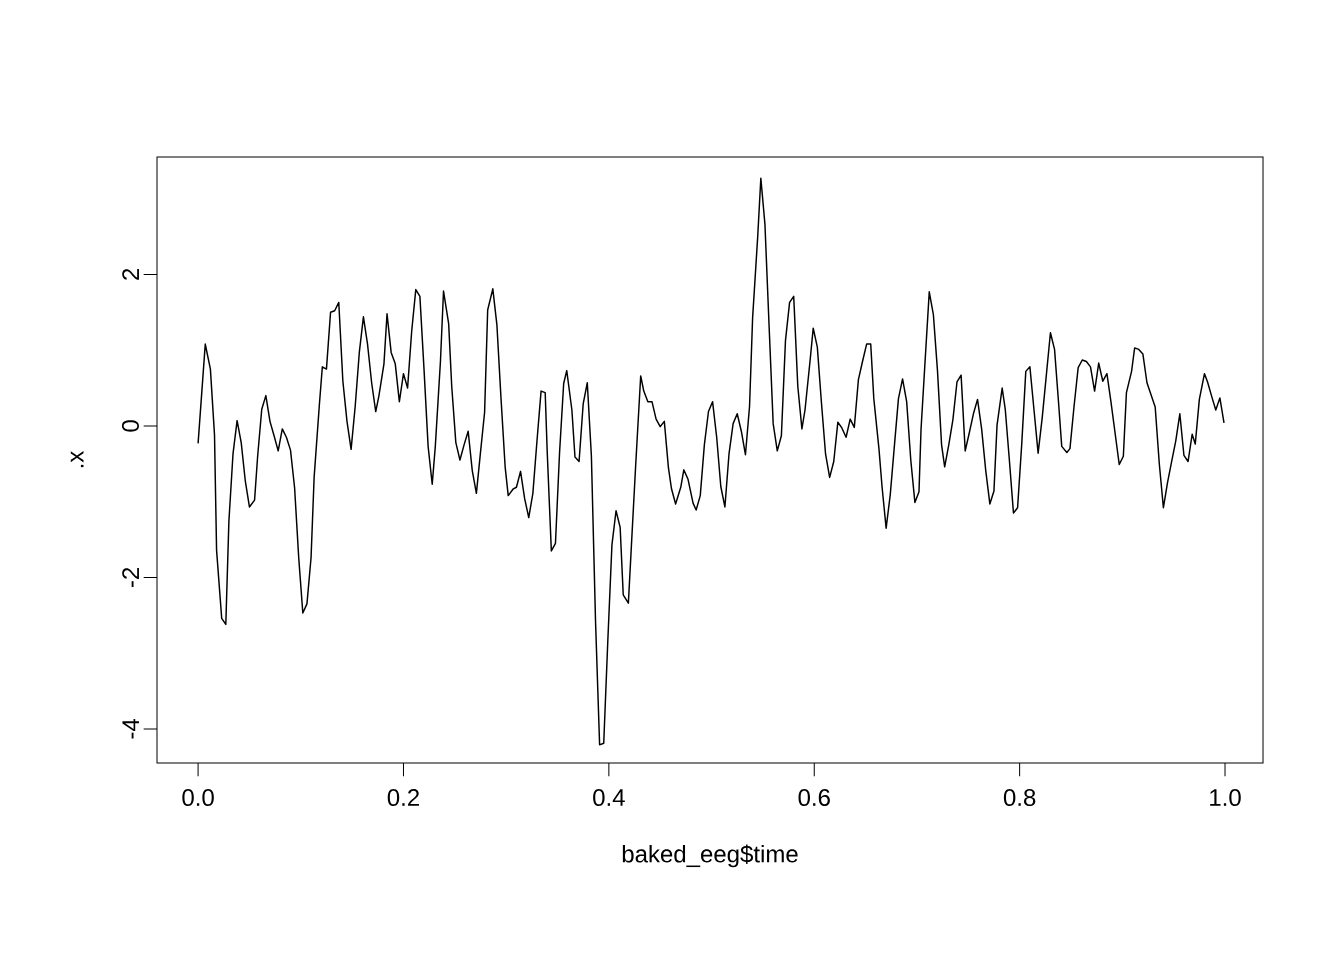 The image size is (1344, 960). I want to click on x-tick-label: 0.6, so click(814, 798).